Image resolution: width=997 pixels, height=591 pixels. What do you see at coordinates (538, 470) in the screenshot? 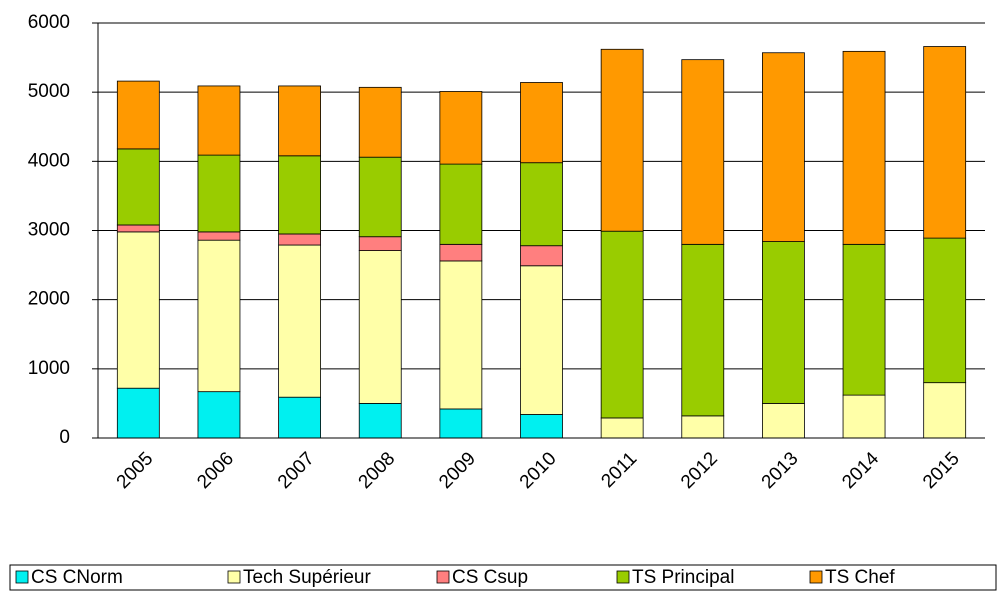
I see `x-tick-label: 2010` at bounding box center [538, 470].